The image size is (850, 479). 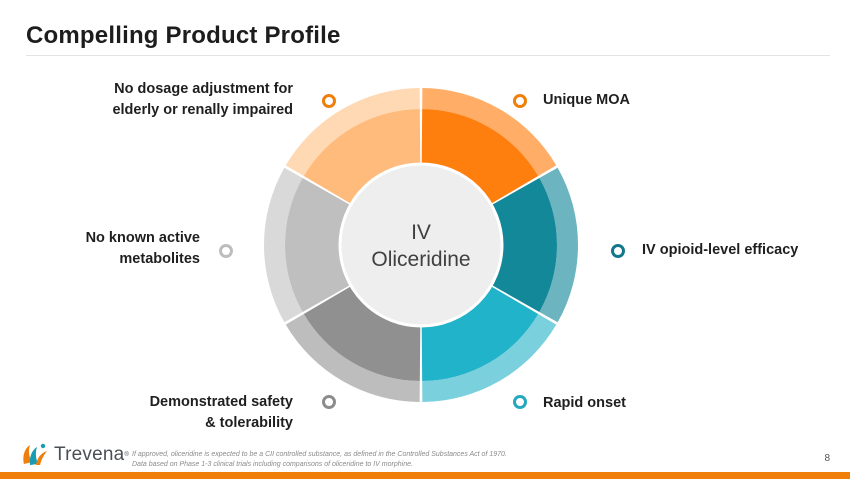 I want to click on ring-segment-no-dosage-adjustment, so click(x=352, y=132).